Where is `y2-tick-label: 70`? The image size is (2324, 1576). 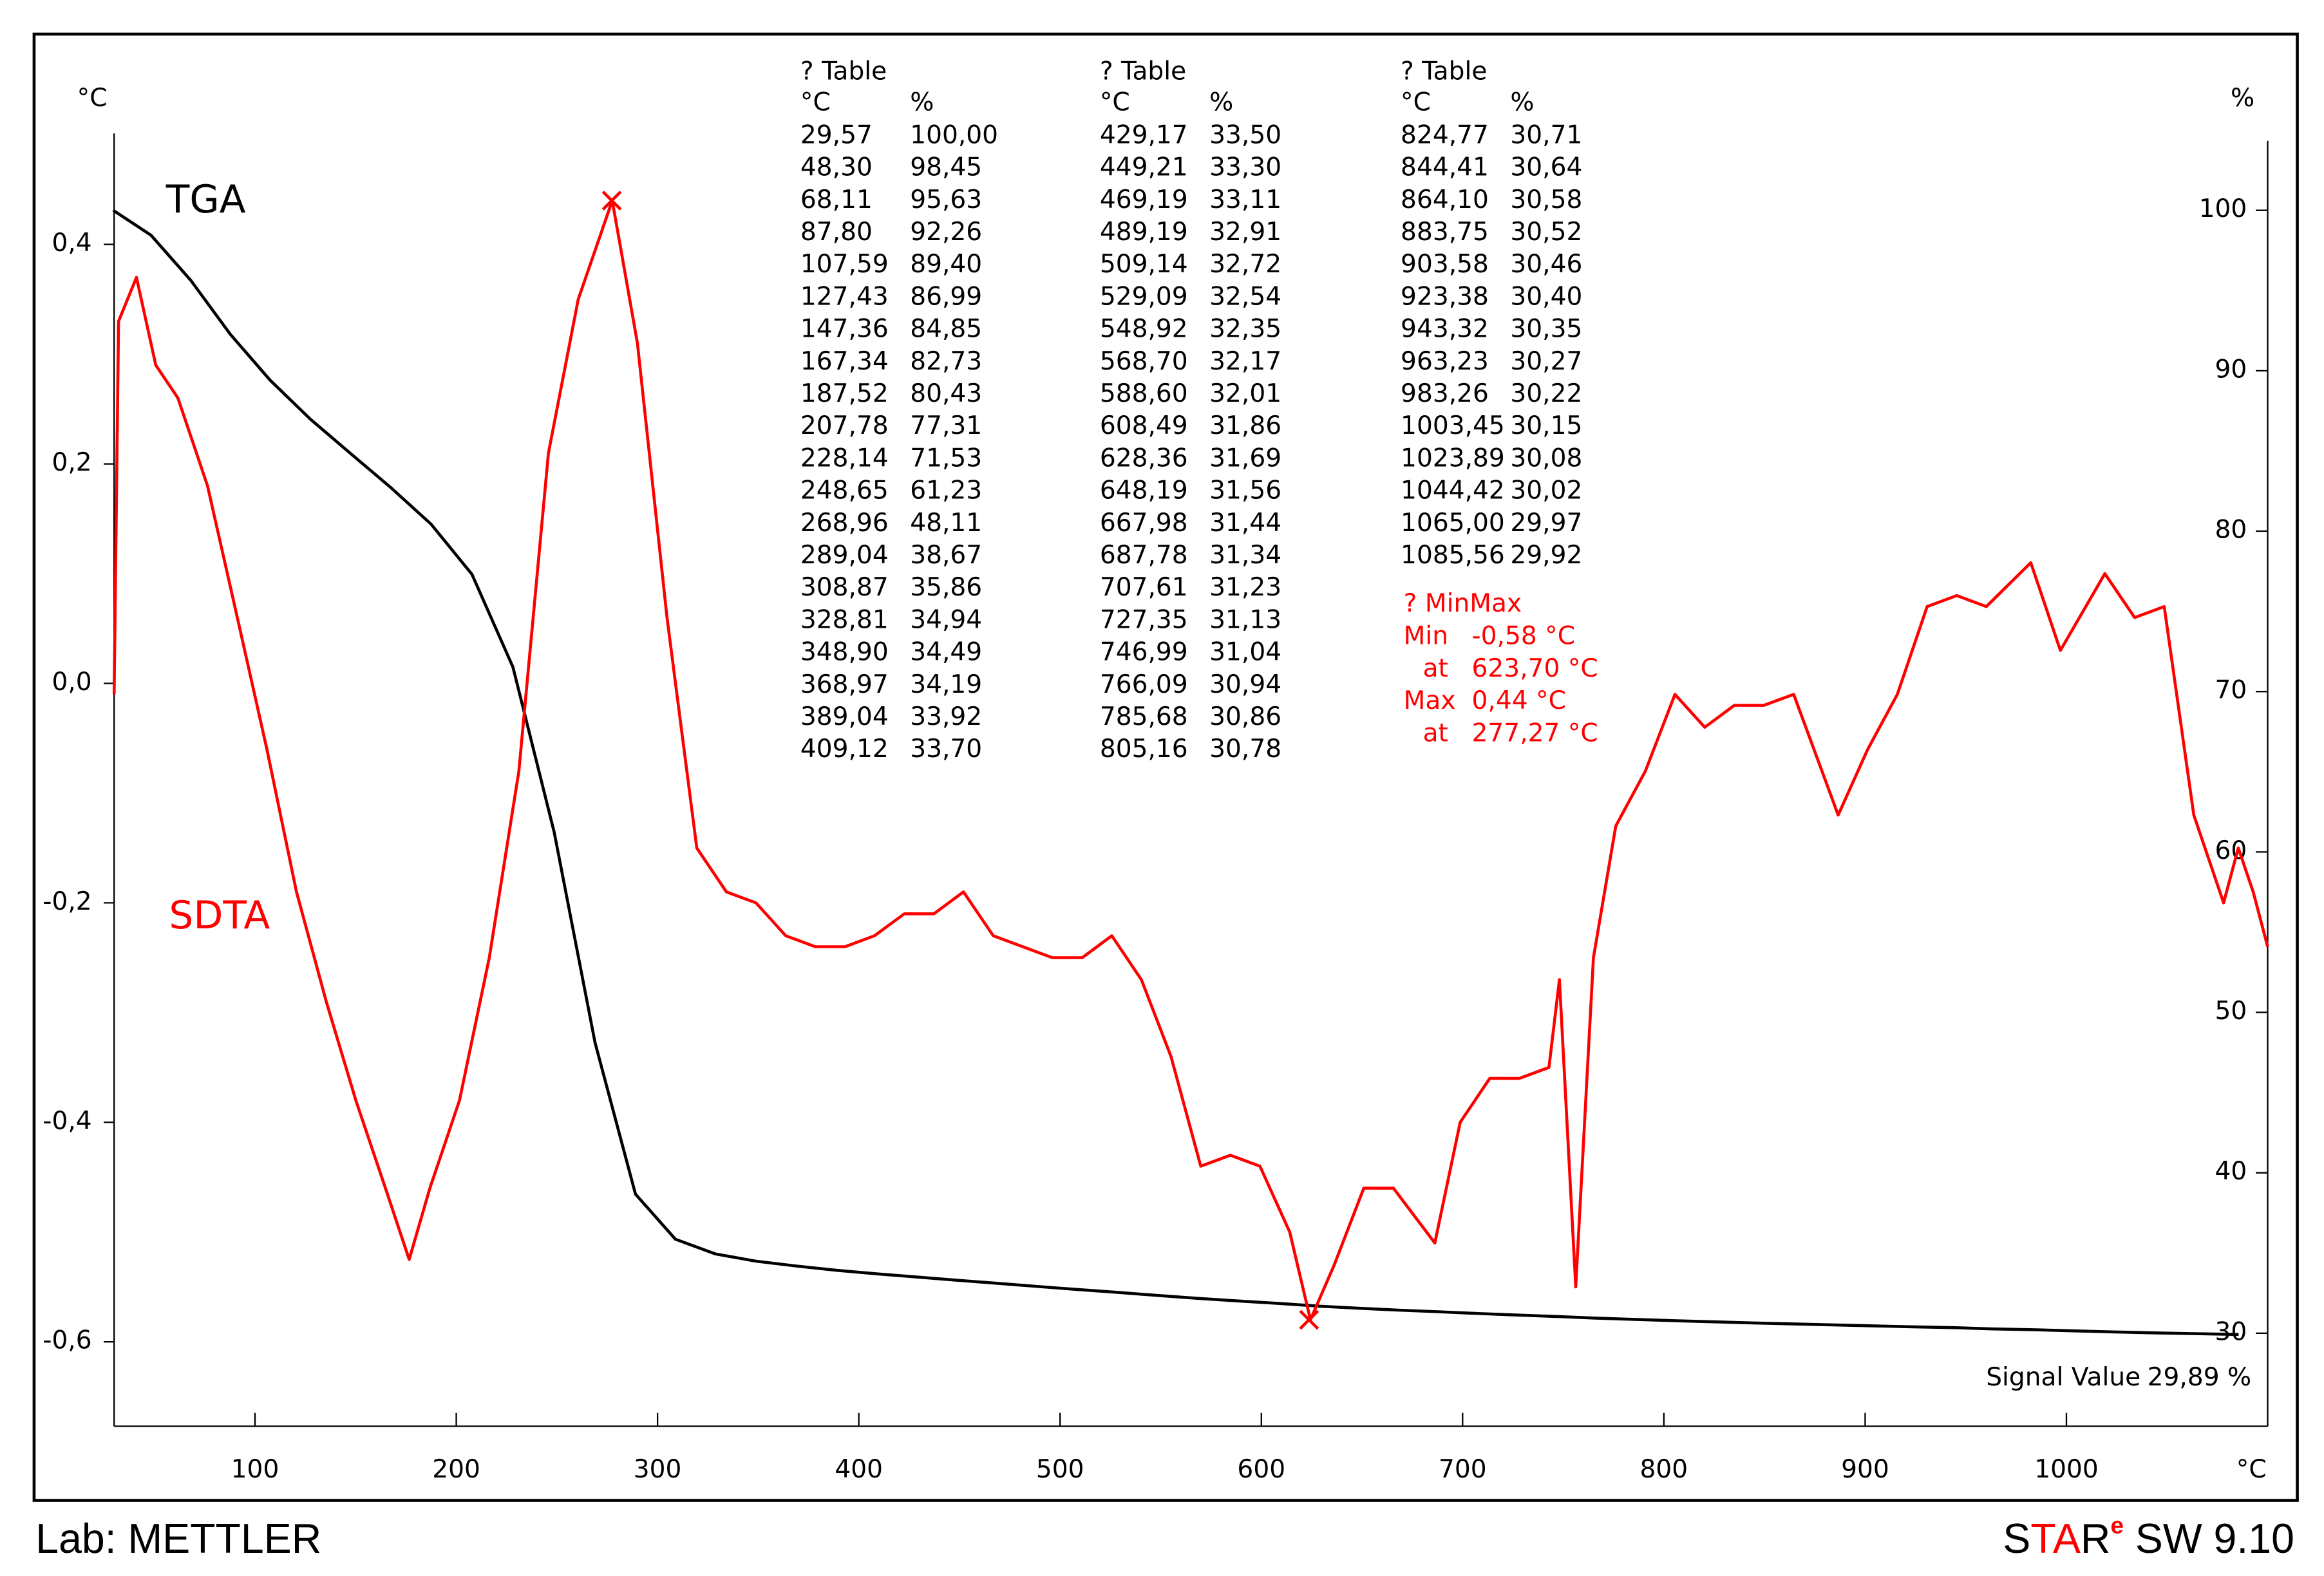 y2-tick-label: 70 is located at coordinates (2231, 691).